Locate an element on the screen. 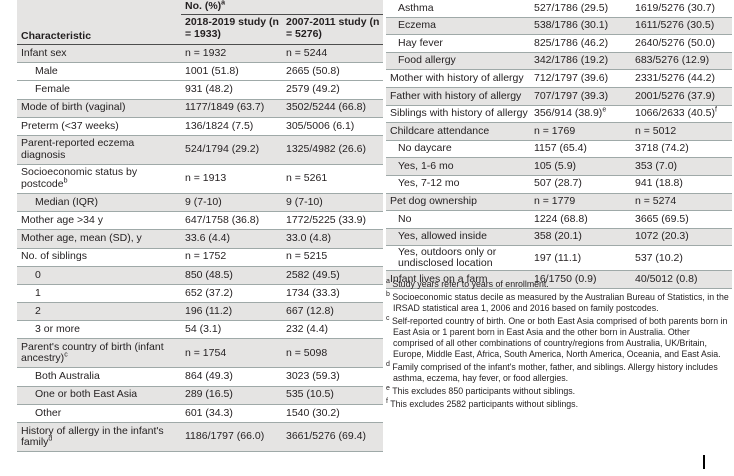  value-2018-2019: 197 (11.1) is located at coordinates (580, 258).